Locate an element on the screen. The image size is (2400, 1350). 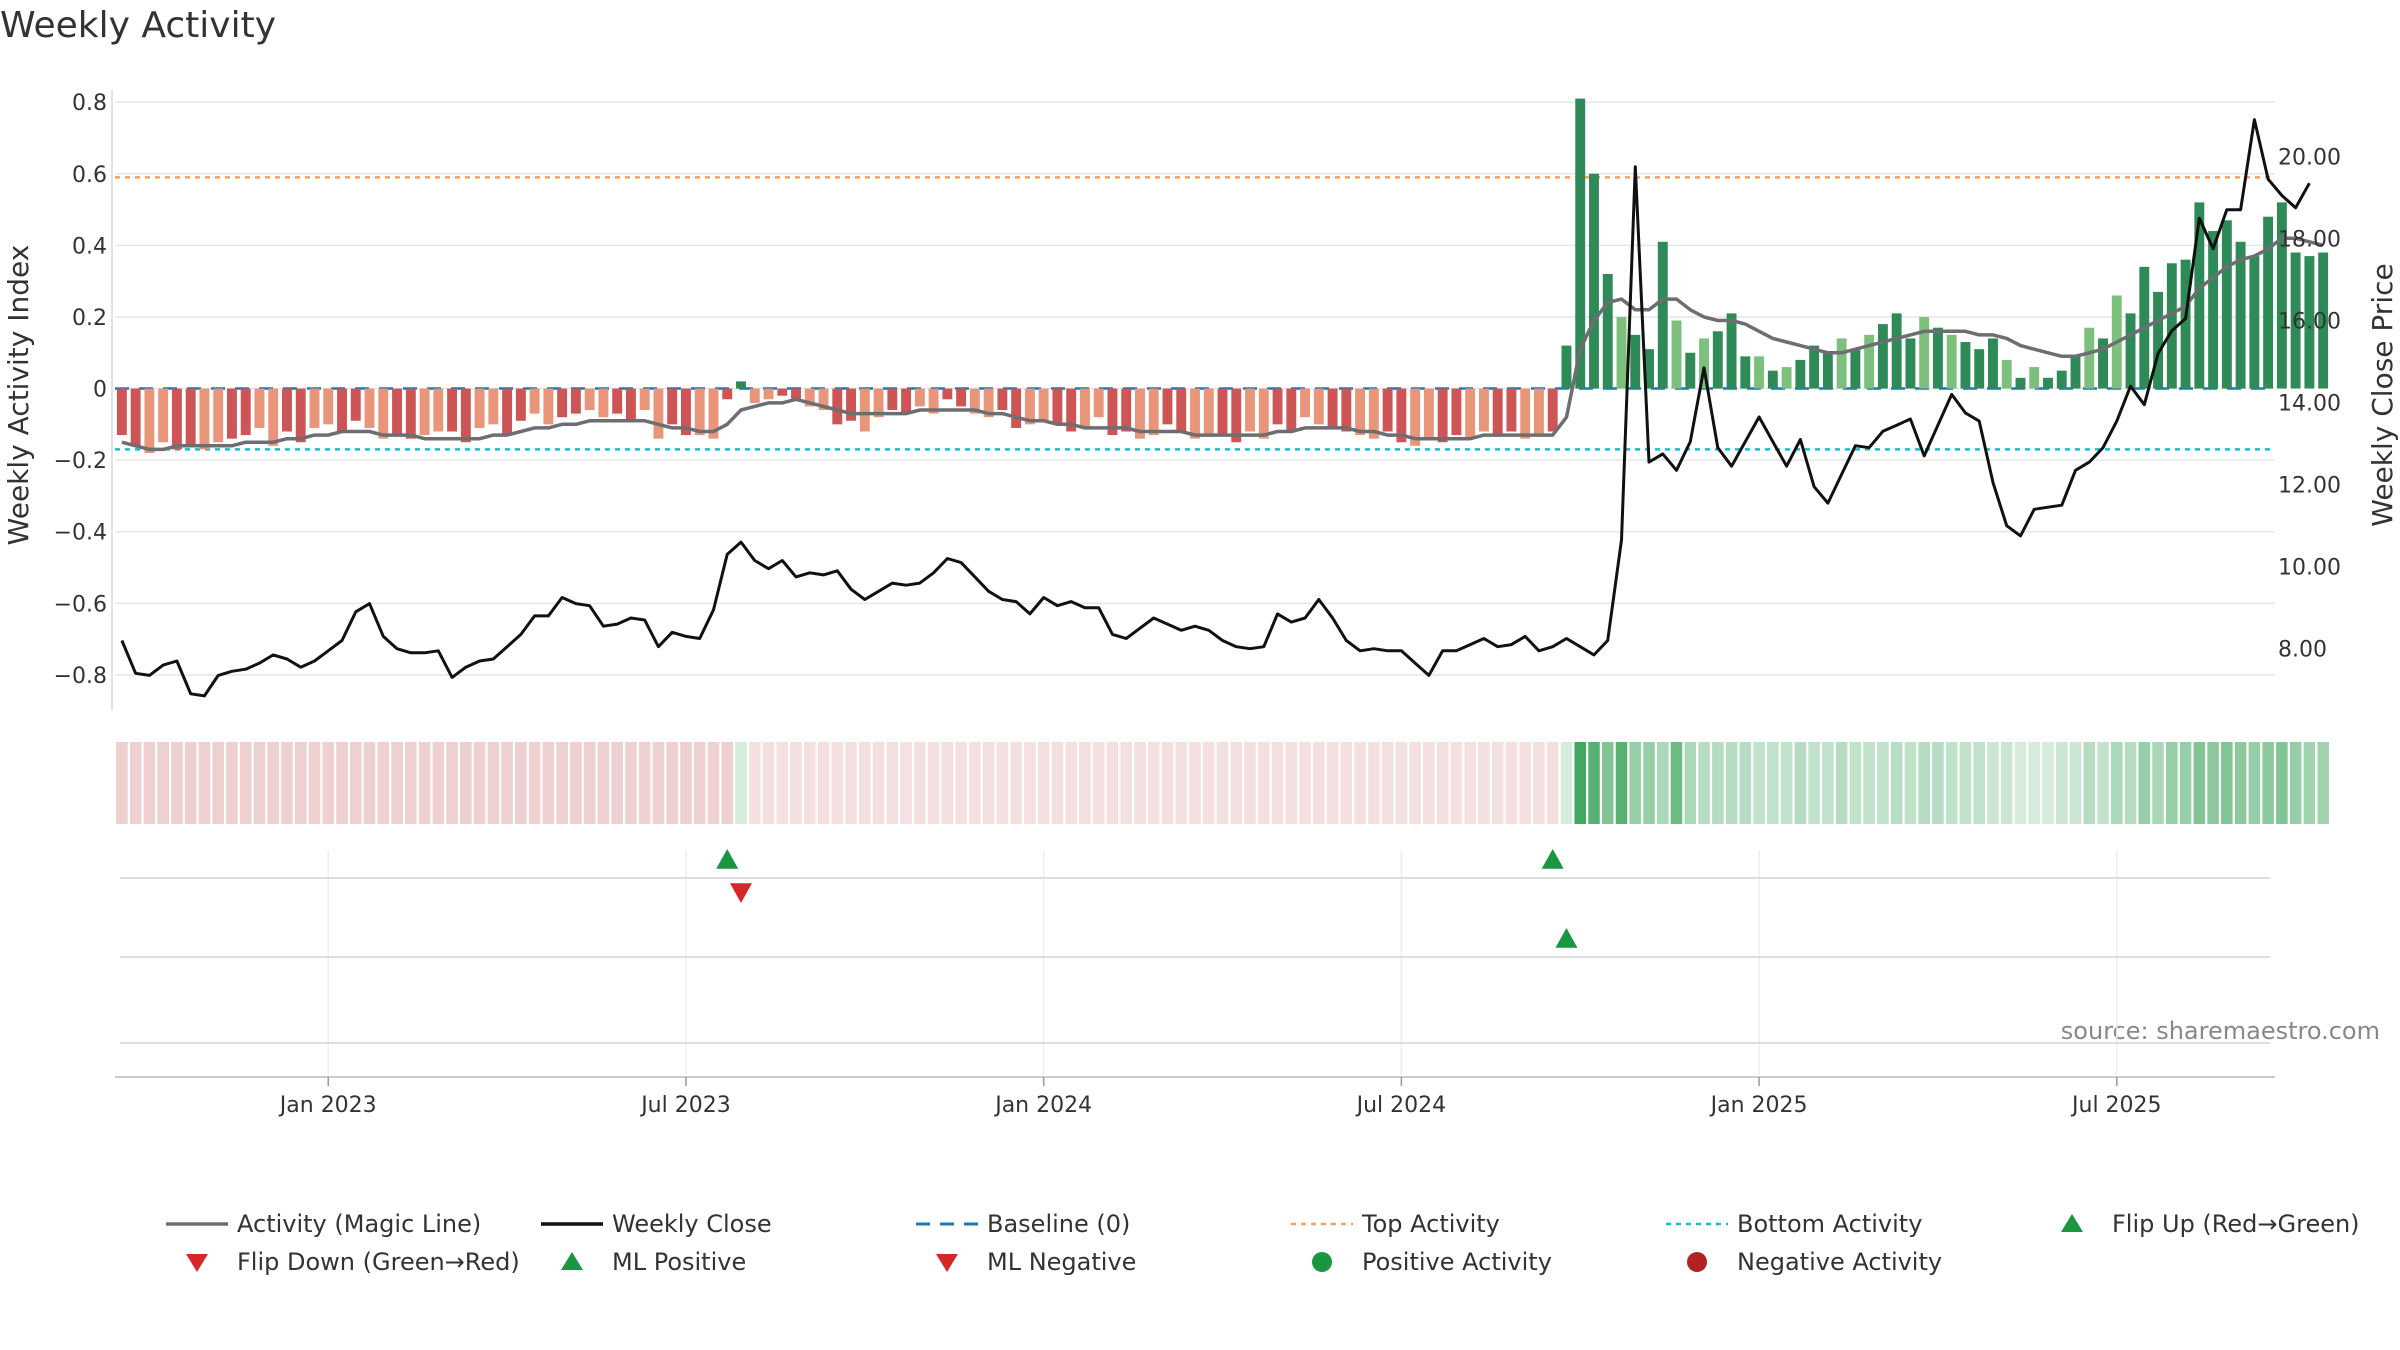
legend-label: Positive Activity is located at coordinates (1457, 1262).